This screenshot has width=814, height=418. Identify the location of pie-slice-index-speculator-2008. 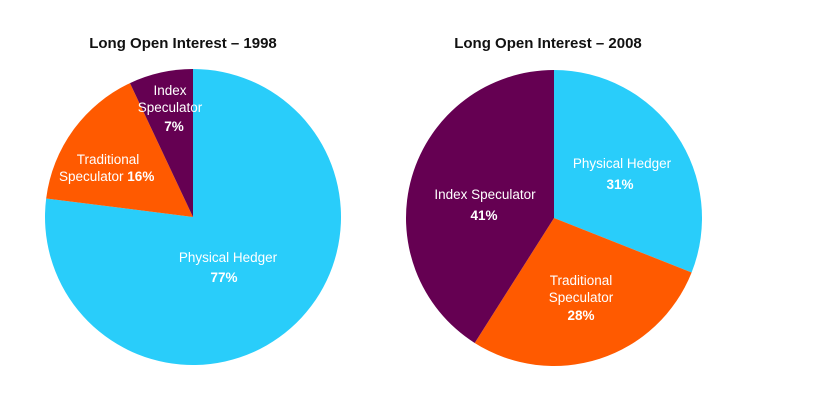
(480, 206).